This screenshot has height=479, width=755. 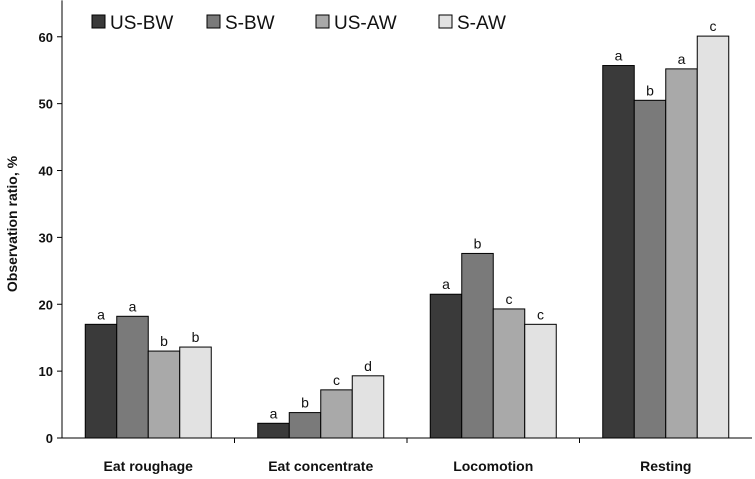 I want to click on legend-label: S-BW, so click(x=250, y=23).